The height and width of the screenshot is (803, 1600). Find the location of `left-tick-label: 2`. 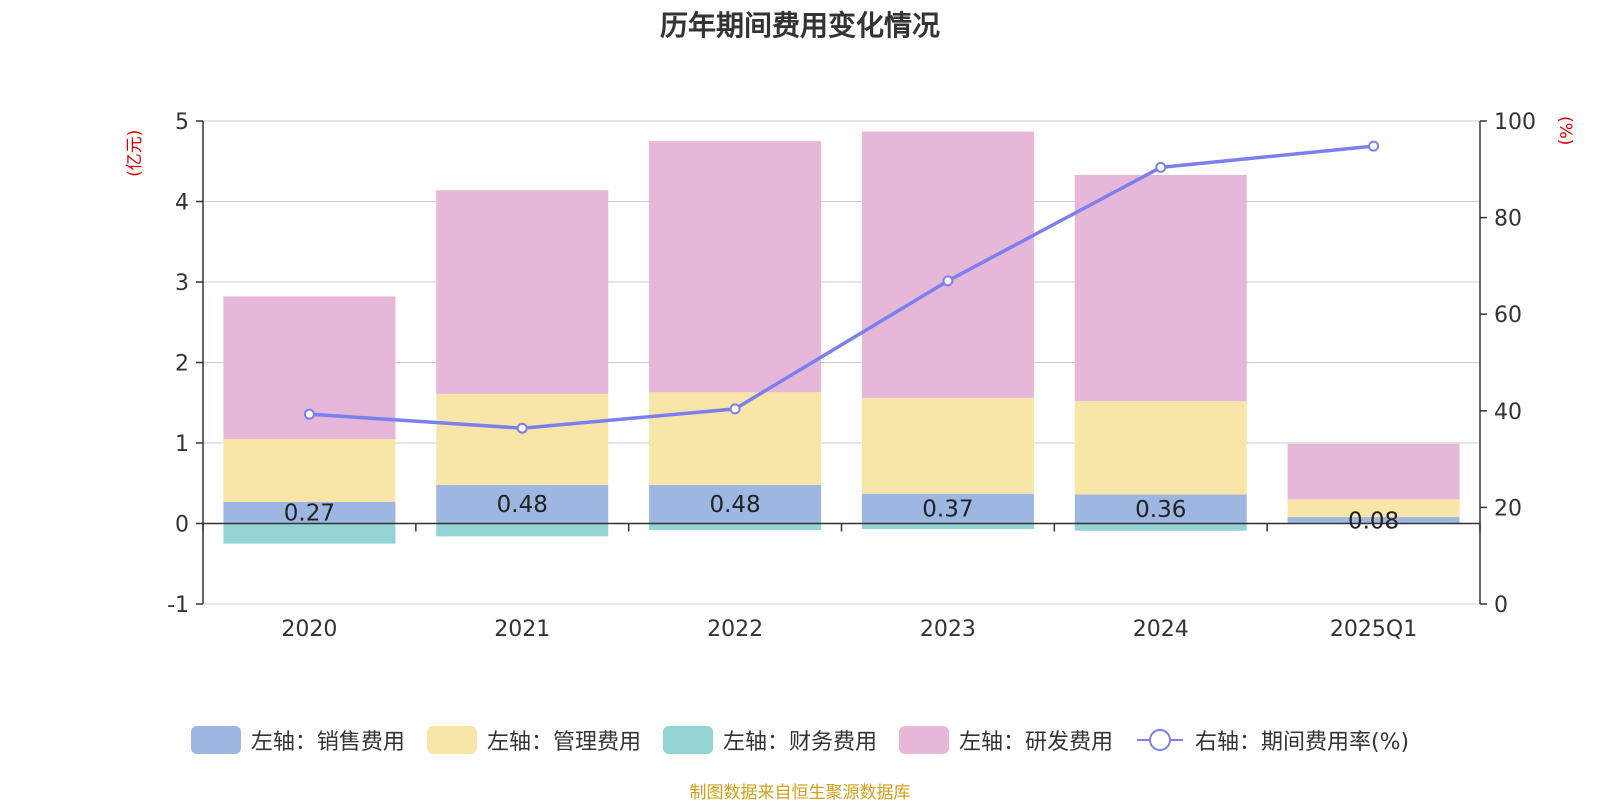

left-tick-label: 2 is located at coordinates (182, 364).